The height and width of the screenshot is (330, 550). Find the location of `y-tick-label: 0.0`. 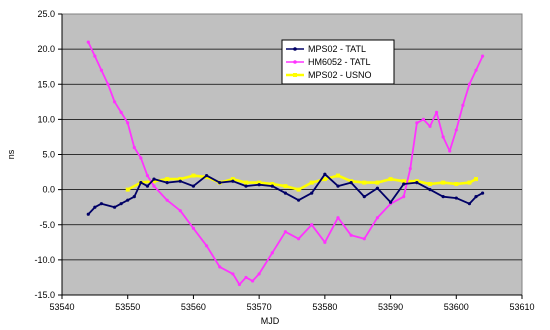

y-tick-label: 0.0 is located at coordinates (48, 190).